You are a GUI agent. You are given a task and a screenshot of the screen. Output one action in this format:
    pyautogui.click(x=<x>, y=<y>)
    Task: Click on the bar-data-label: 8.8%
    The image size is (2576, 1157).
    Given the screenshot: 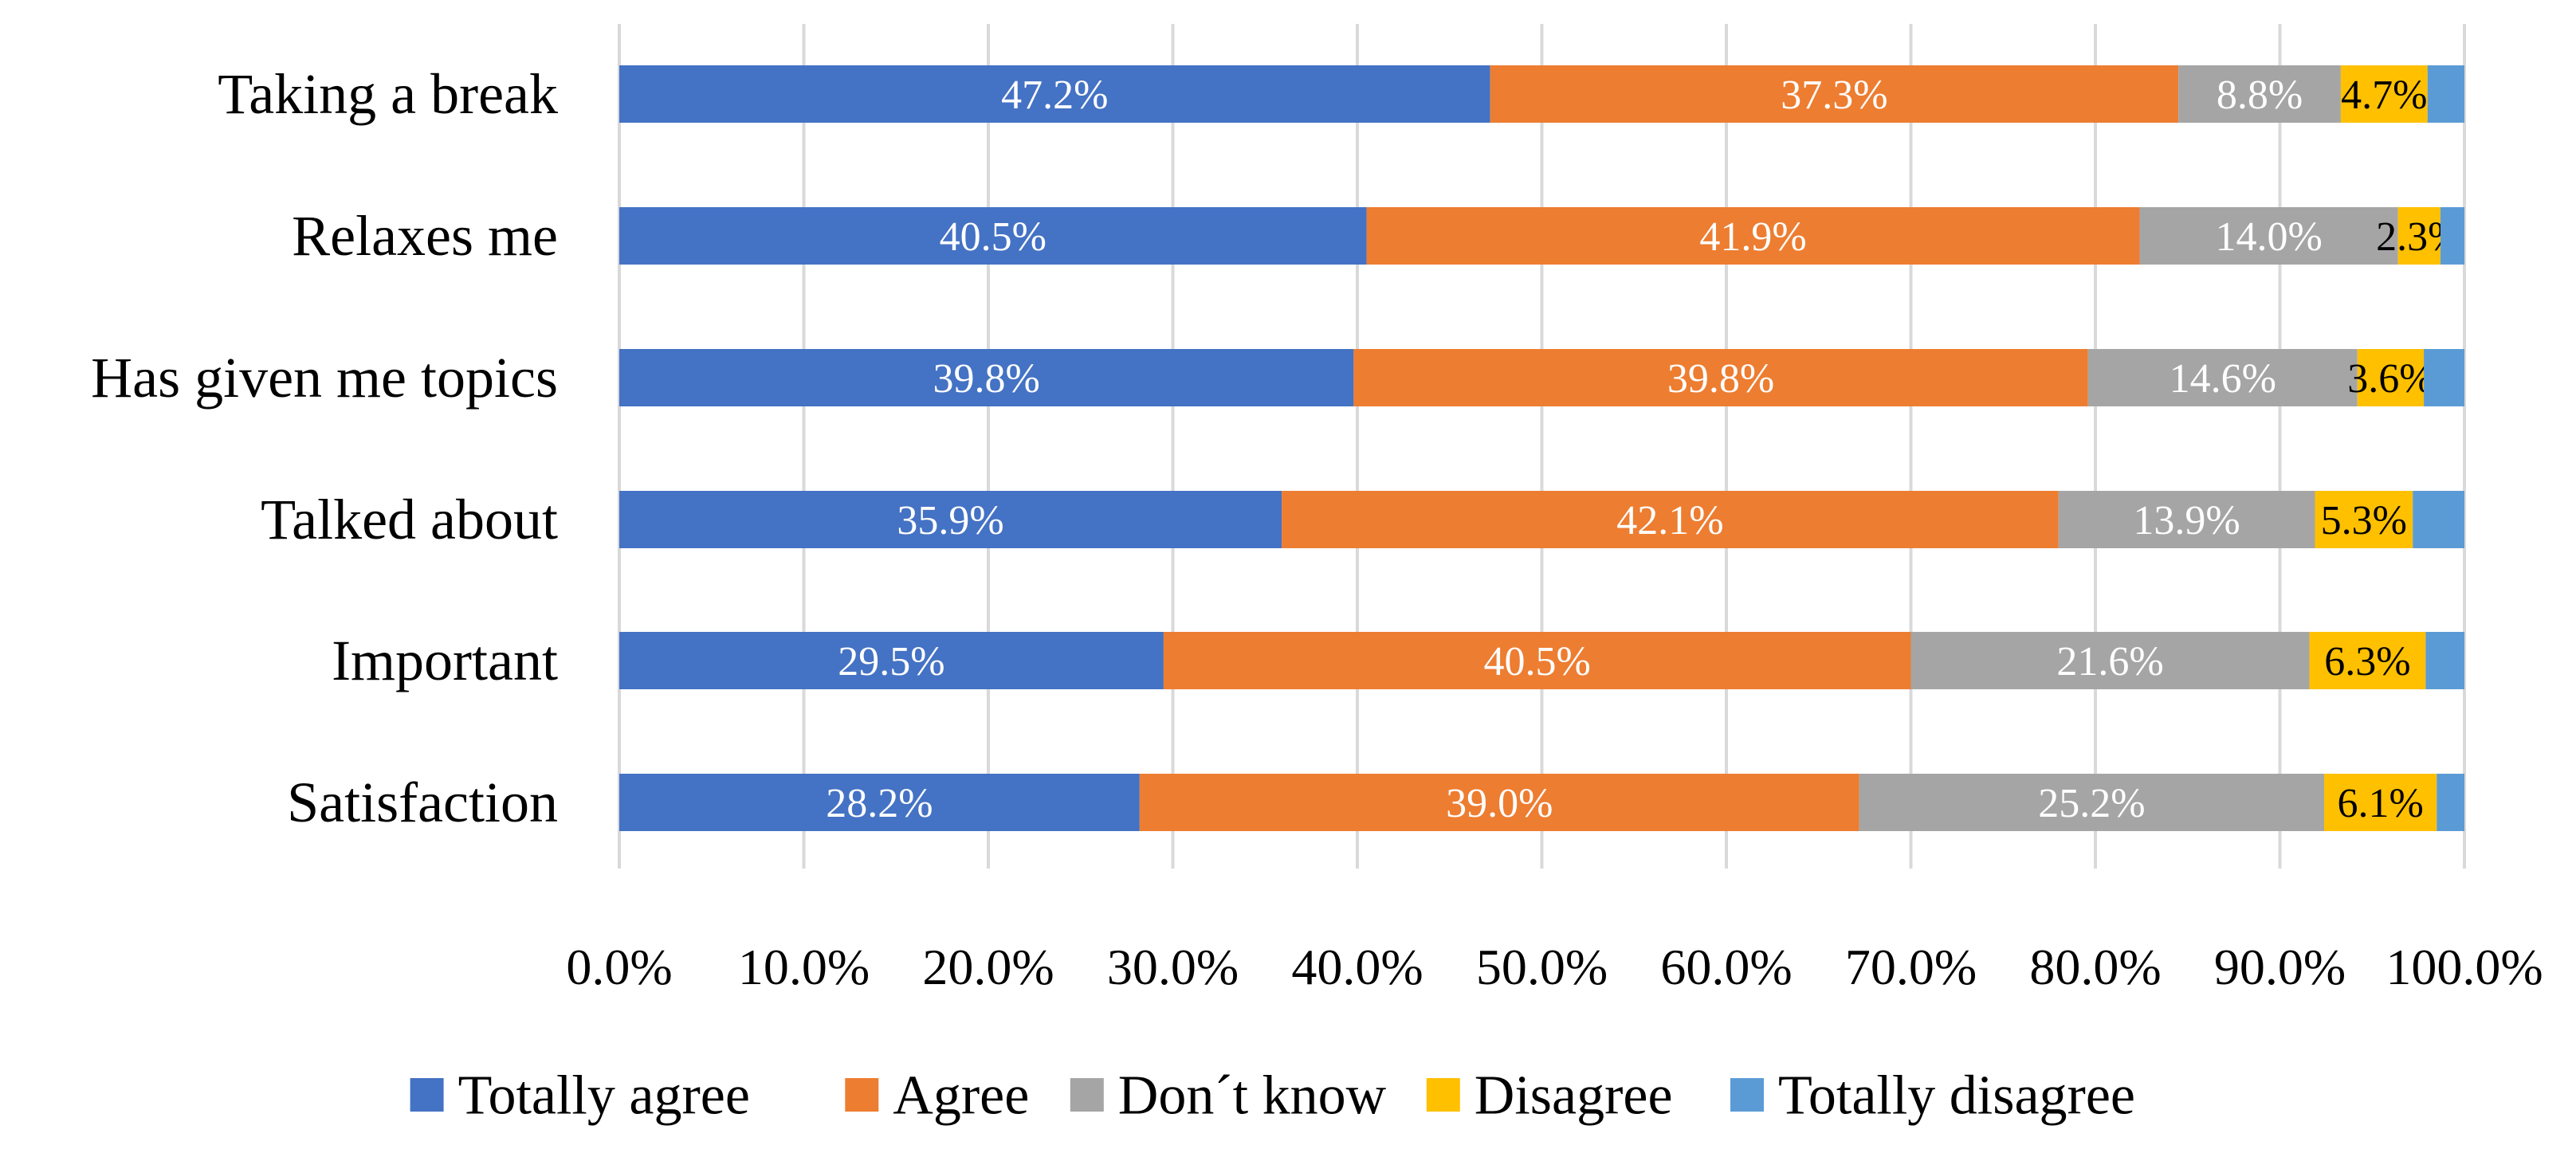 What is the action you would take?
    pyautogui.click(x=2260, y=95)
    